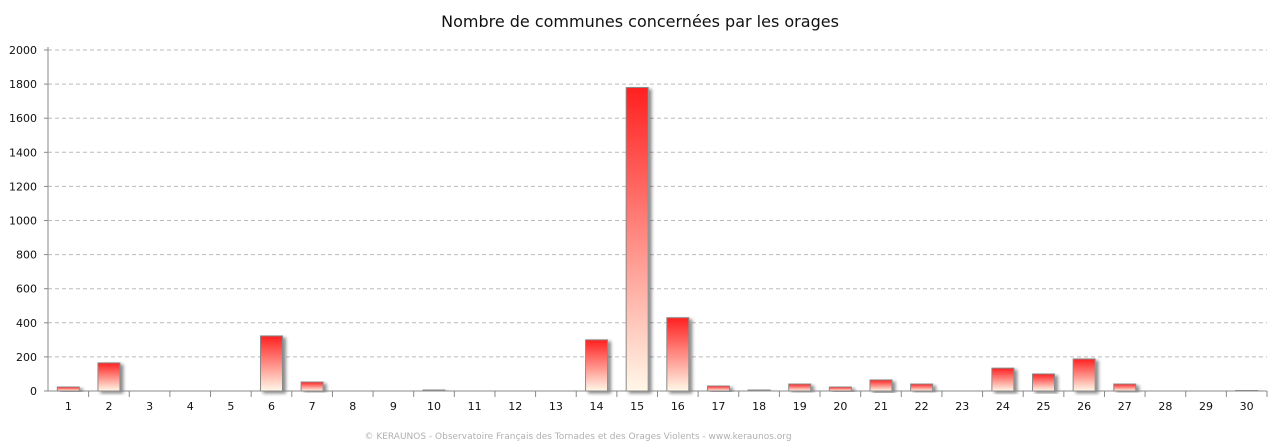 The width and height of the screenshot is (1281, 447). Describe the element at coordinates (922, 406) in the screenshot. I see `x-tick-label: 22` at that location.